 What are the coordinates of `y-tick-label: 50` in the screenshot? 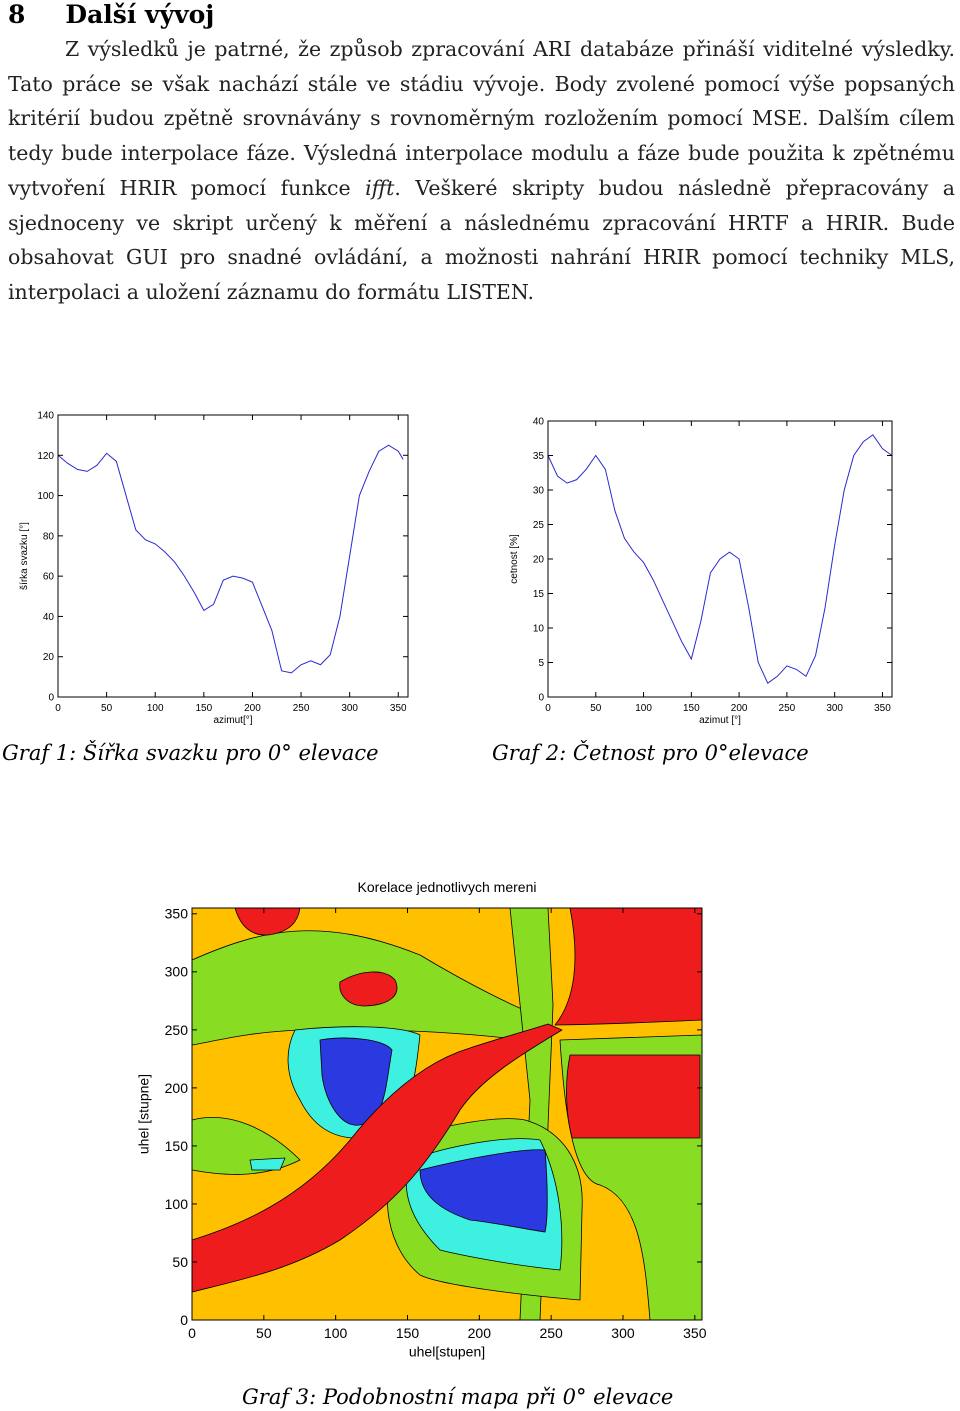 It's located at (180, 1262).